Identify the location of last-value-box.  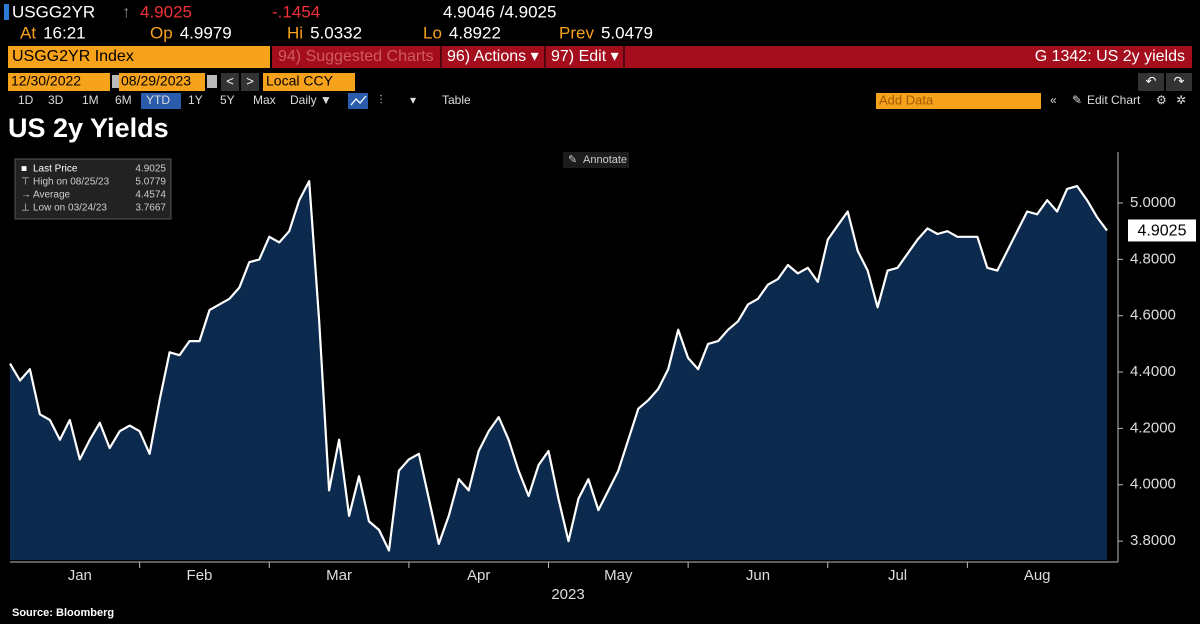
(1162, 230).